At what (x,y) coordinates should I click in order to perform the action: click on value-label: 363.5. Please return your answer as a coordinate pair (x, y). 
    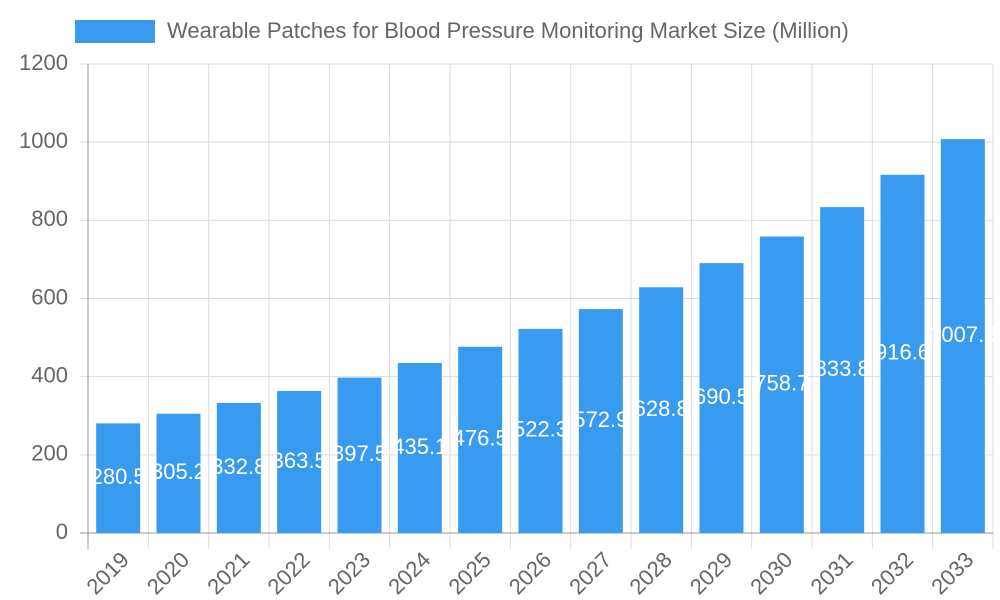
    Looking at the image, I should click on (299, 460).